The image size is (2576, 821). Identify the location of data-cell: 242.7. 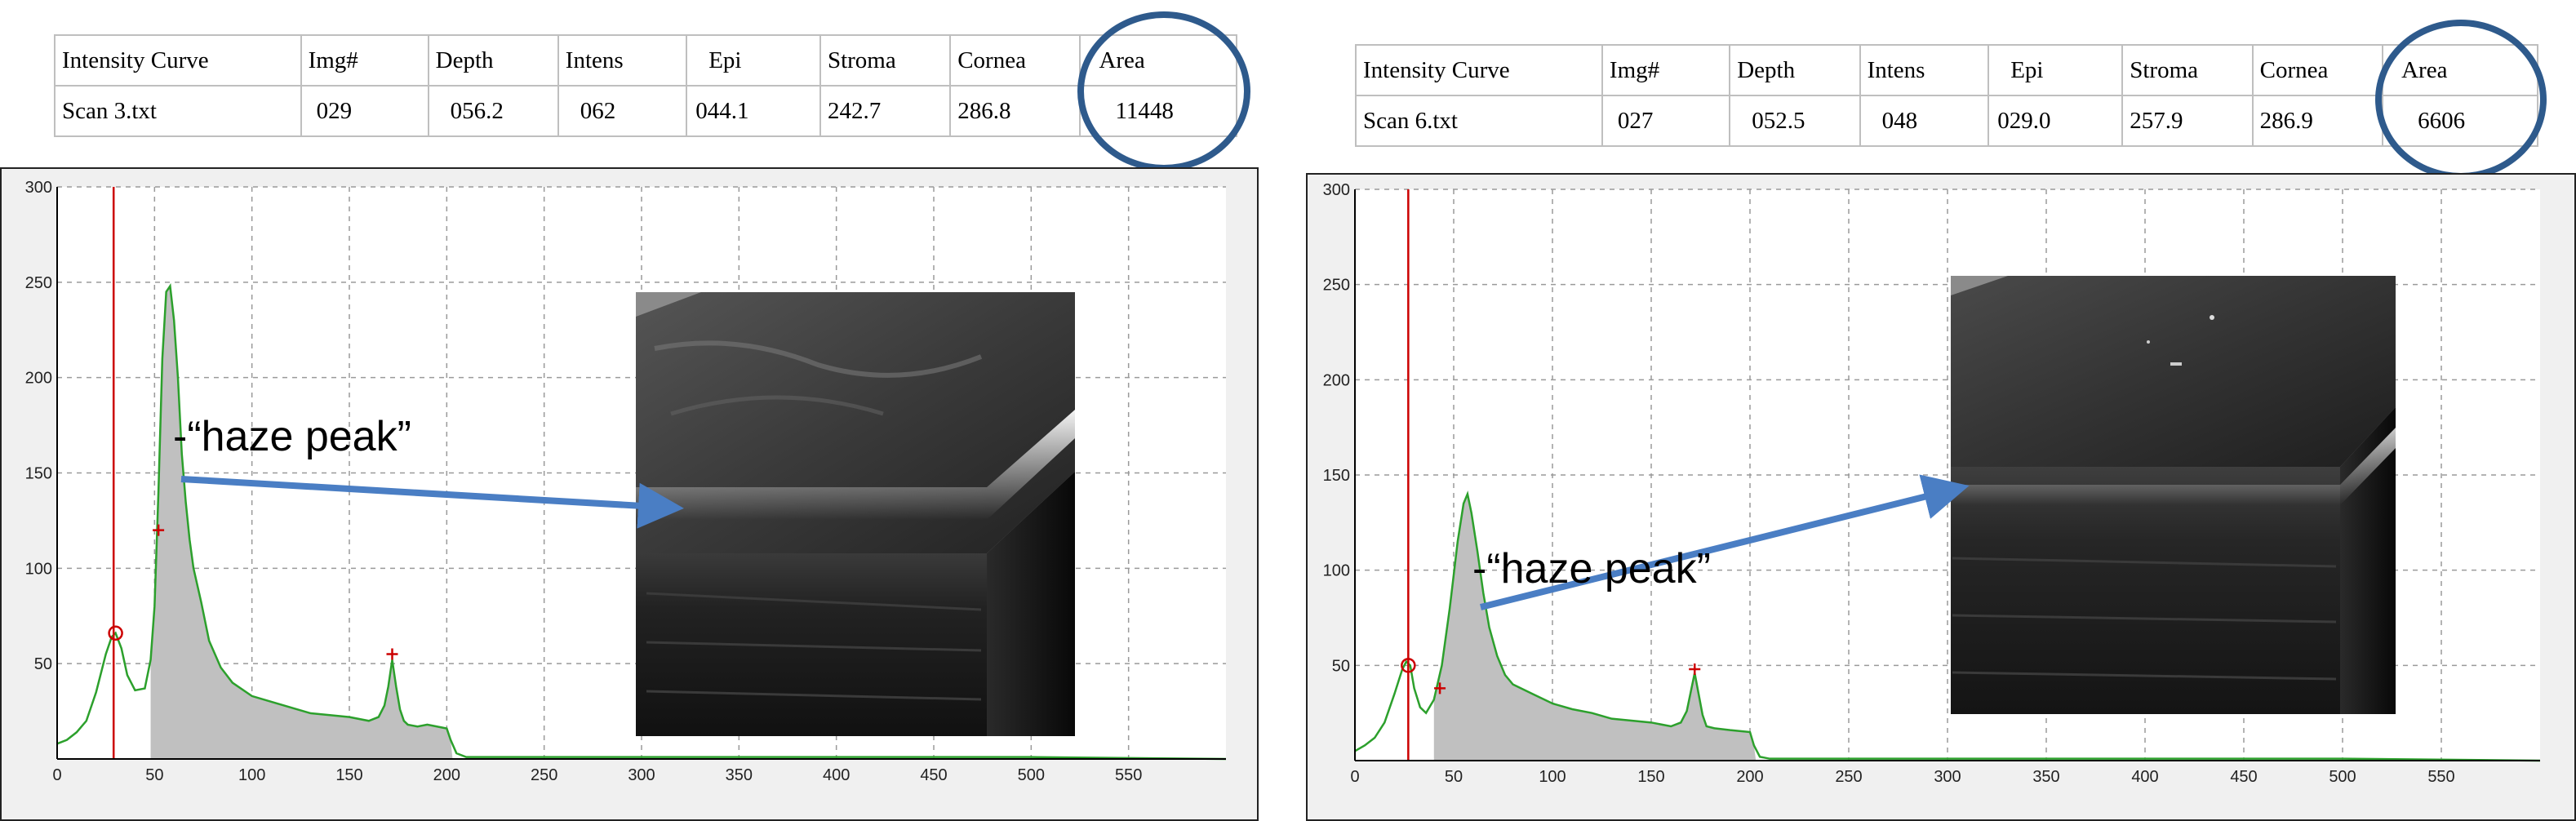
(885, 111).